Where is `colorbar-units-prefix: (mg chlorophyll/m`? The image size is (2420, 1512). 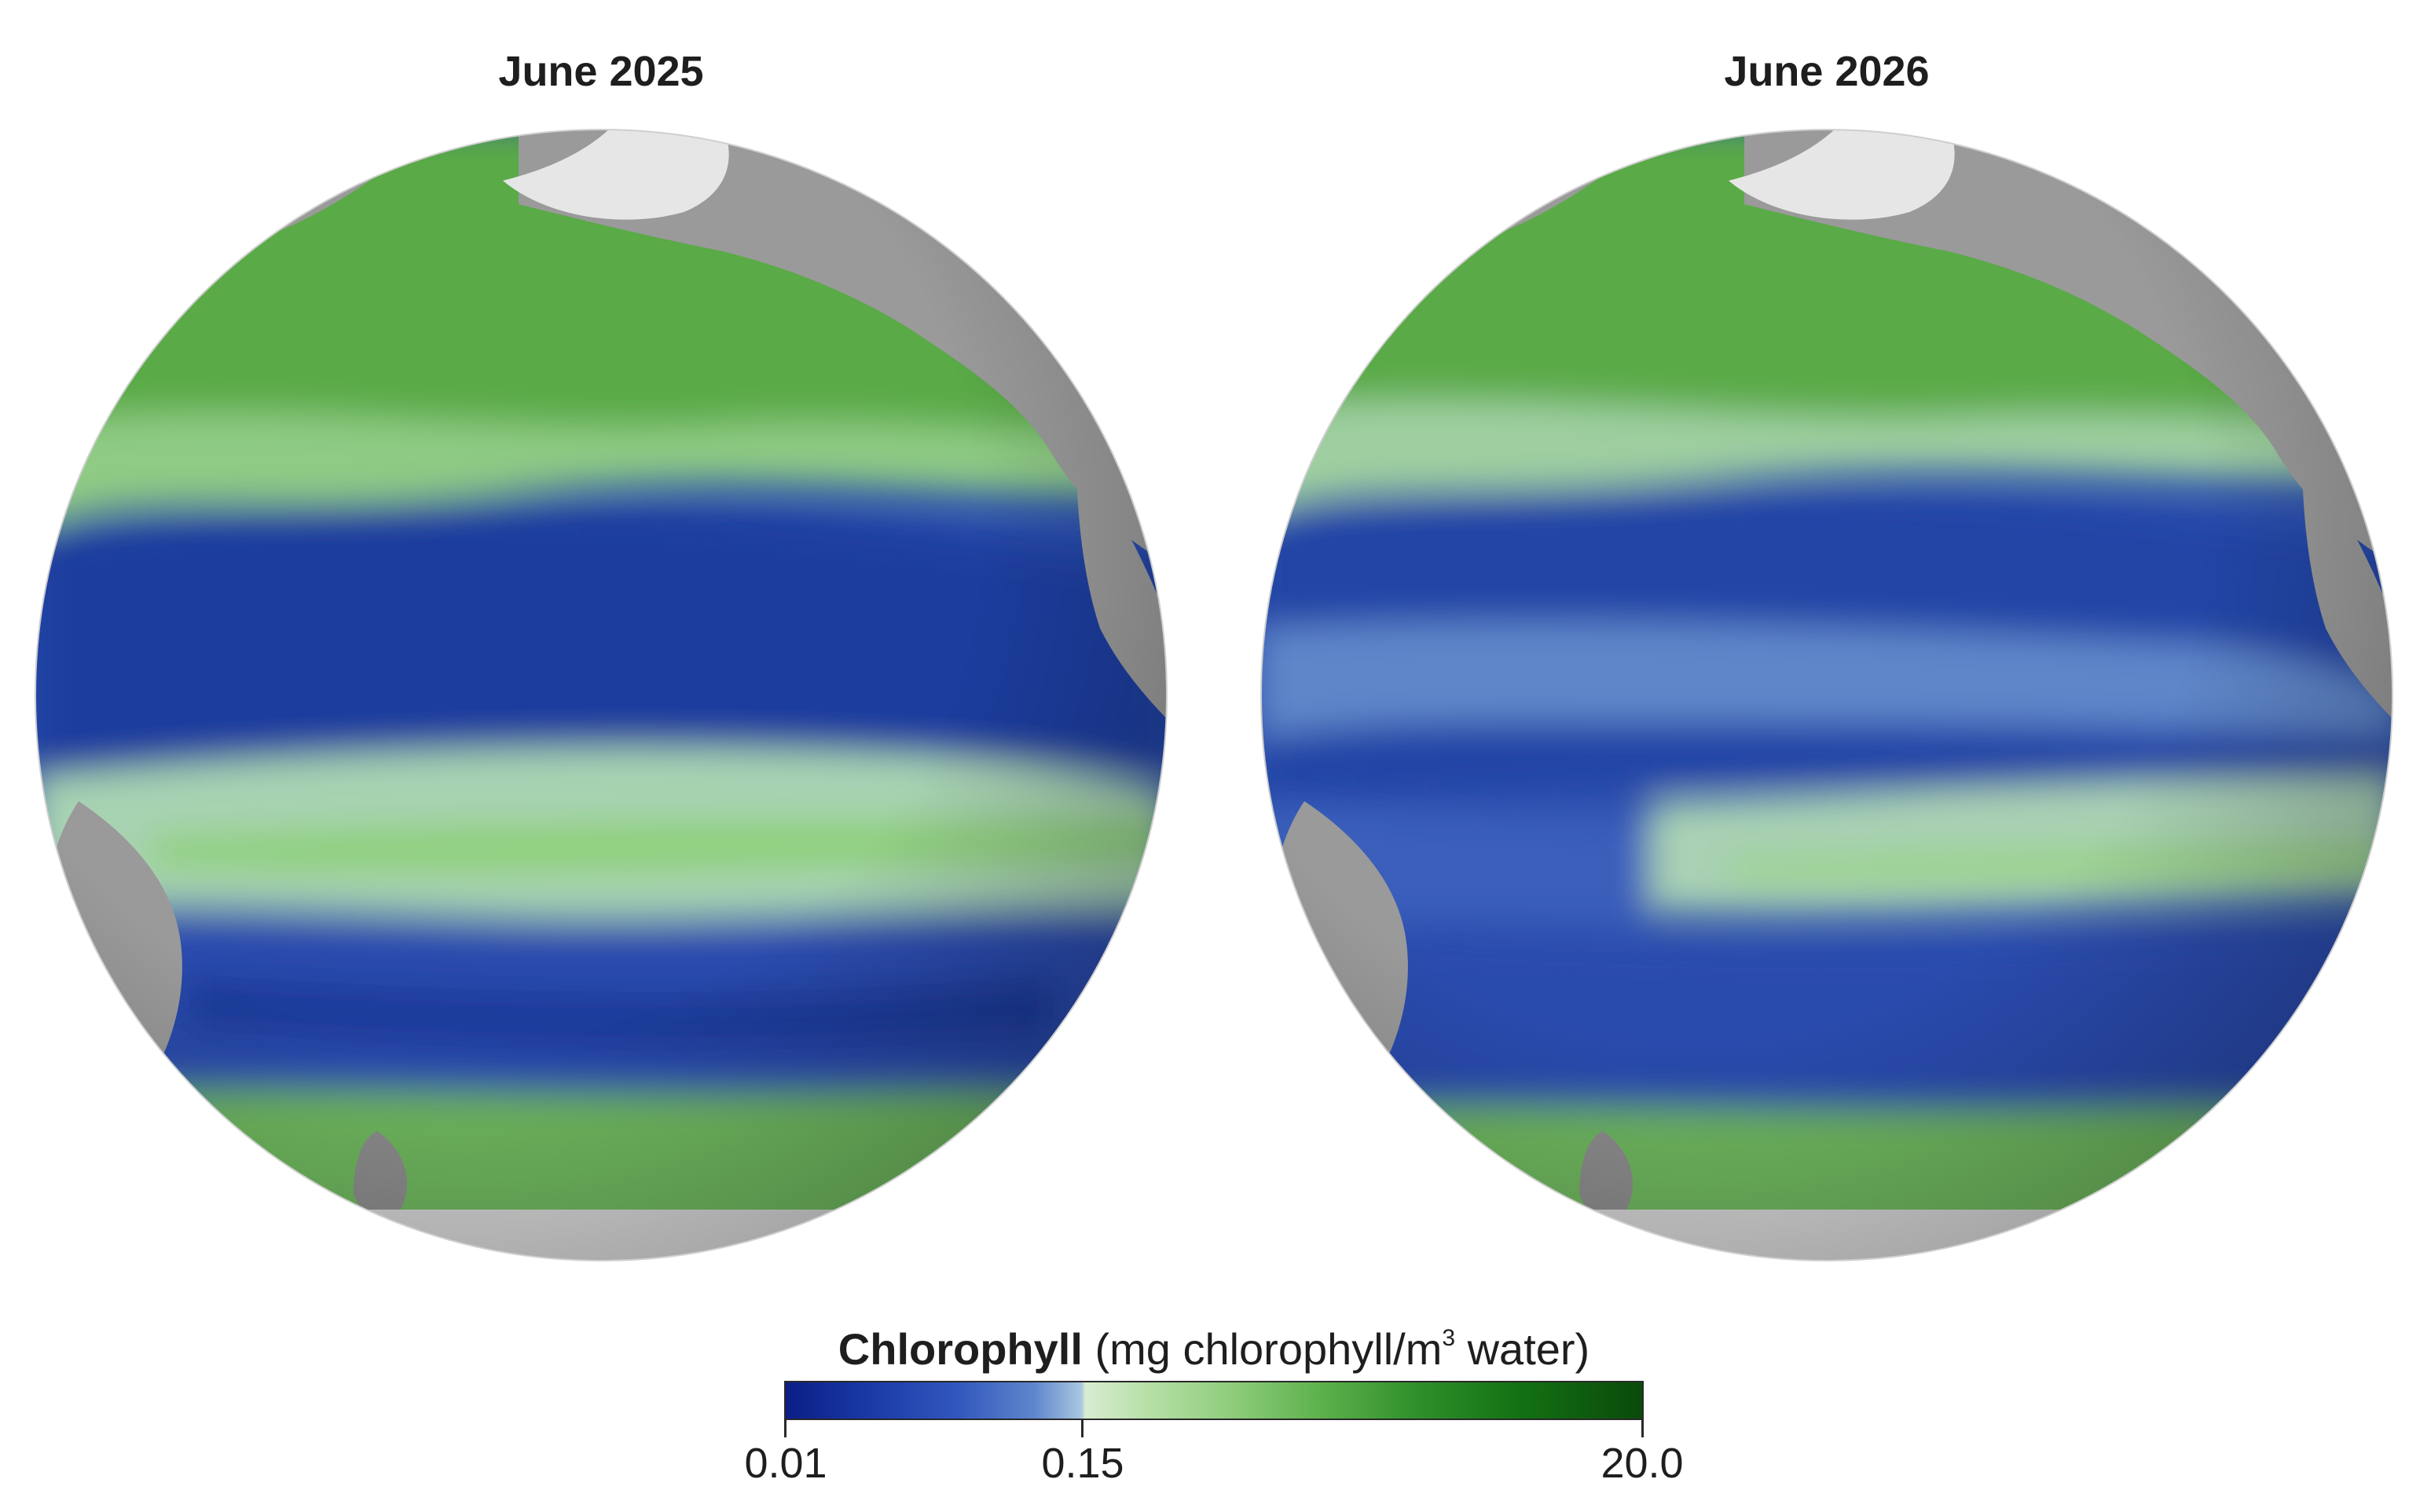
colorbar-units-prefix: (mg chlorophyll/m is located at coordinates (1262, 1349).